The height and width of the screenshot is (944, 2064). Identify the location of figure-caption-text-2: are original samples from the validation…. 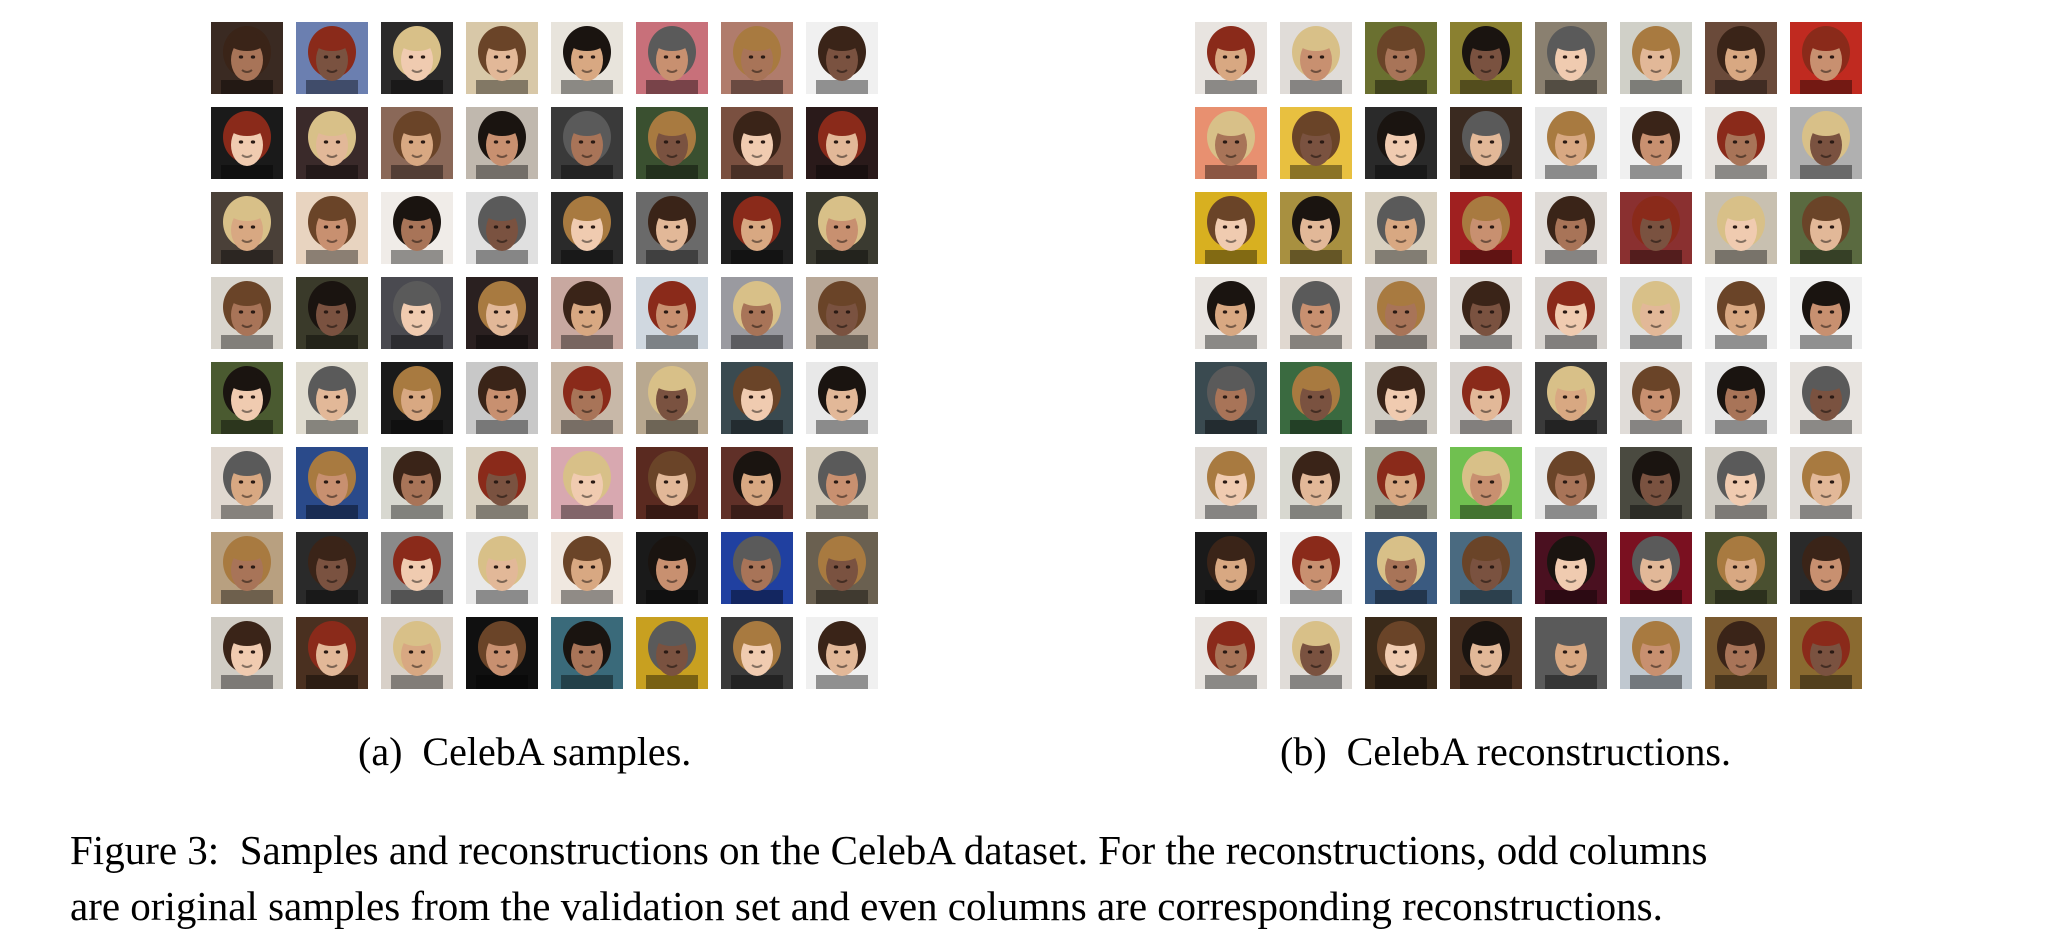
(866, 906).